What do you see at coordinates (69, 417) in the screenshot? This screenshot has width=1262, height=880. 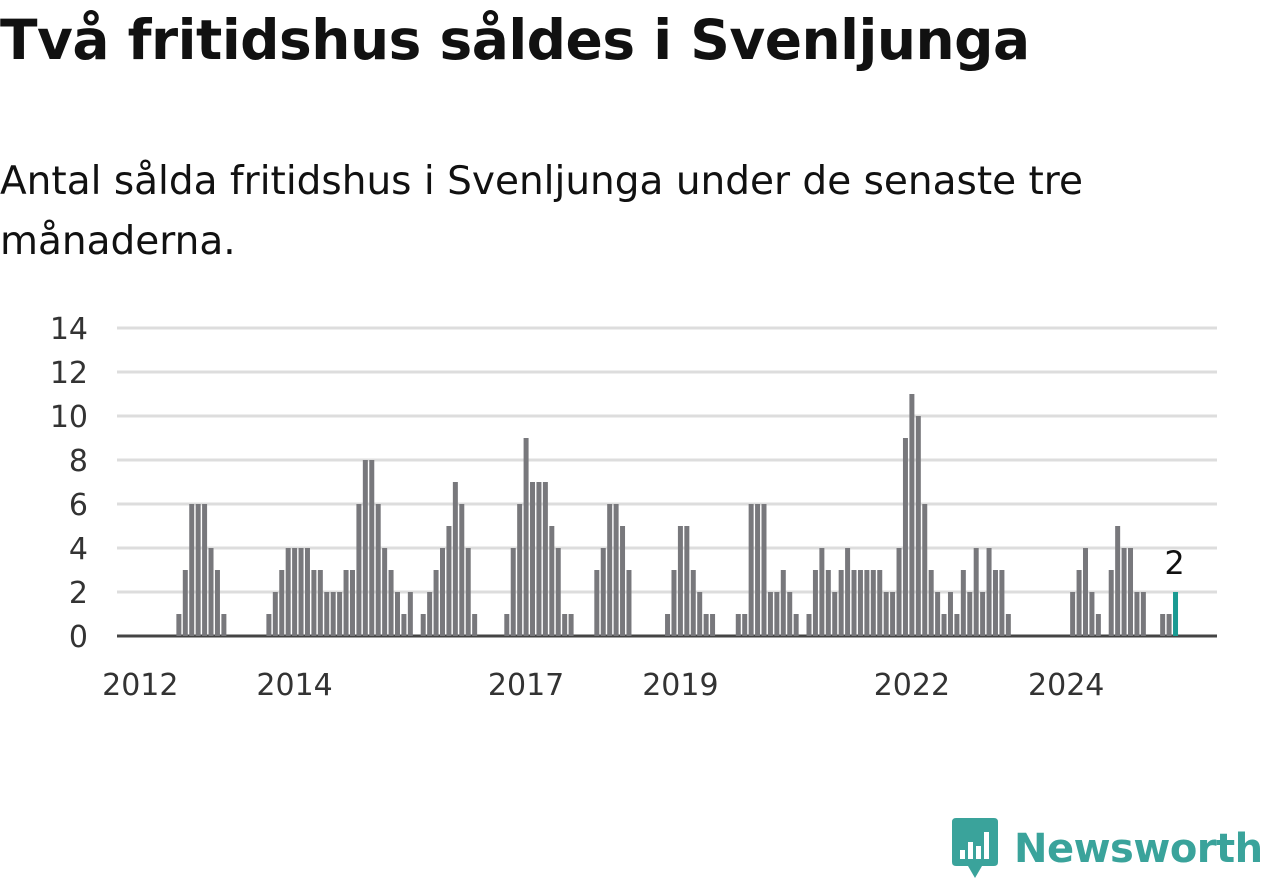 I see `y-tick-label: 10` at bounding box center [69, 417].